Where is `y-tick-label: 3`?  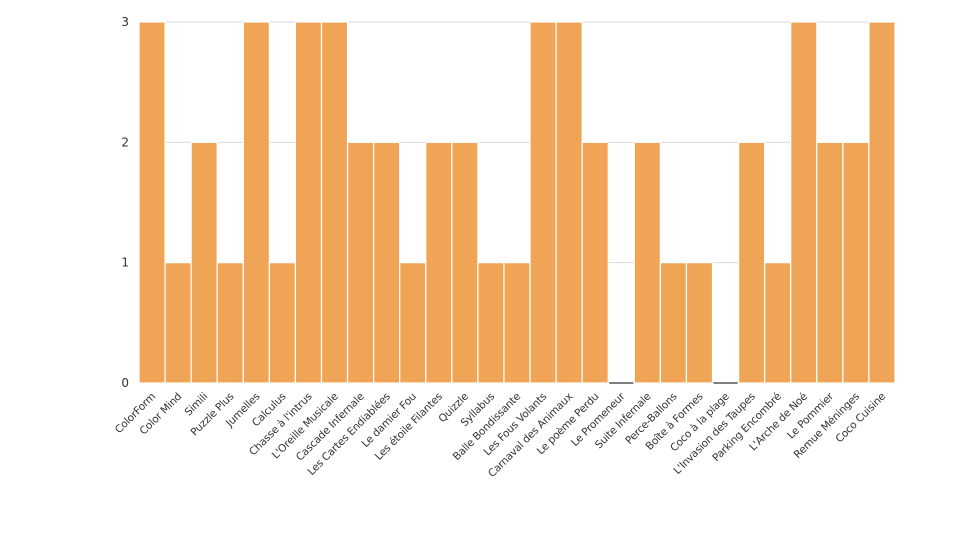 y-tick-label: 3 is located at coordinates (125, 22).